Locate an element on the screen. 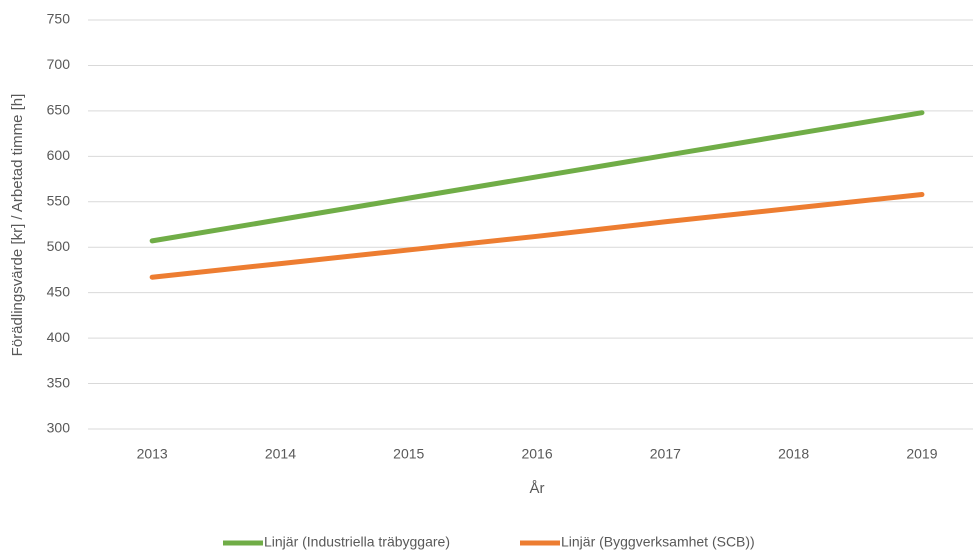 This screenshot has width=975, height=551. x-tick-label: 2016 is located at coordinates (536, 454).